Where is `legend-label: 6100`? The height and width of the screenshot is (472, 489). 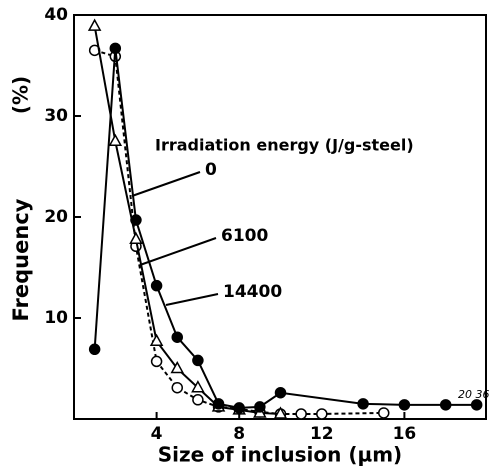
legend-label: 6100 is located at coordinates (244, 236).